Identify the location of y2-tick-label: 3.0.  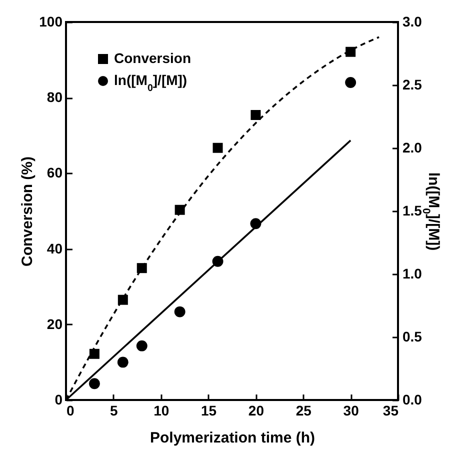
(412, 22).